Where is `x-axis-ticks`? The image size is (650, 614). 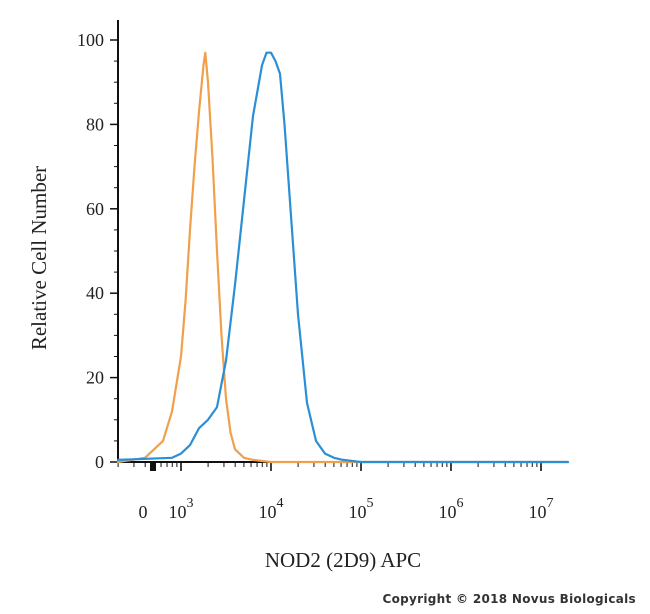 x-axis-ticks is located at coordinates (329, 466).